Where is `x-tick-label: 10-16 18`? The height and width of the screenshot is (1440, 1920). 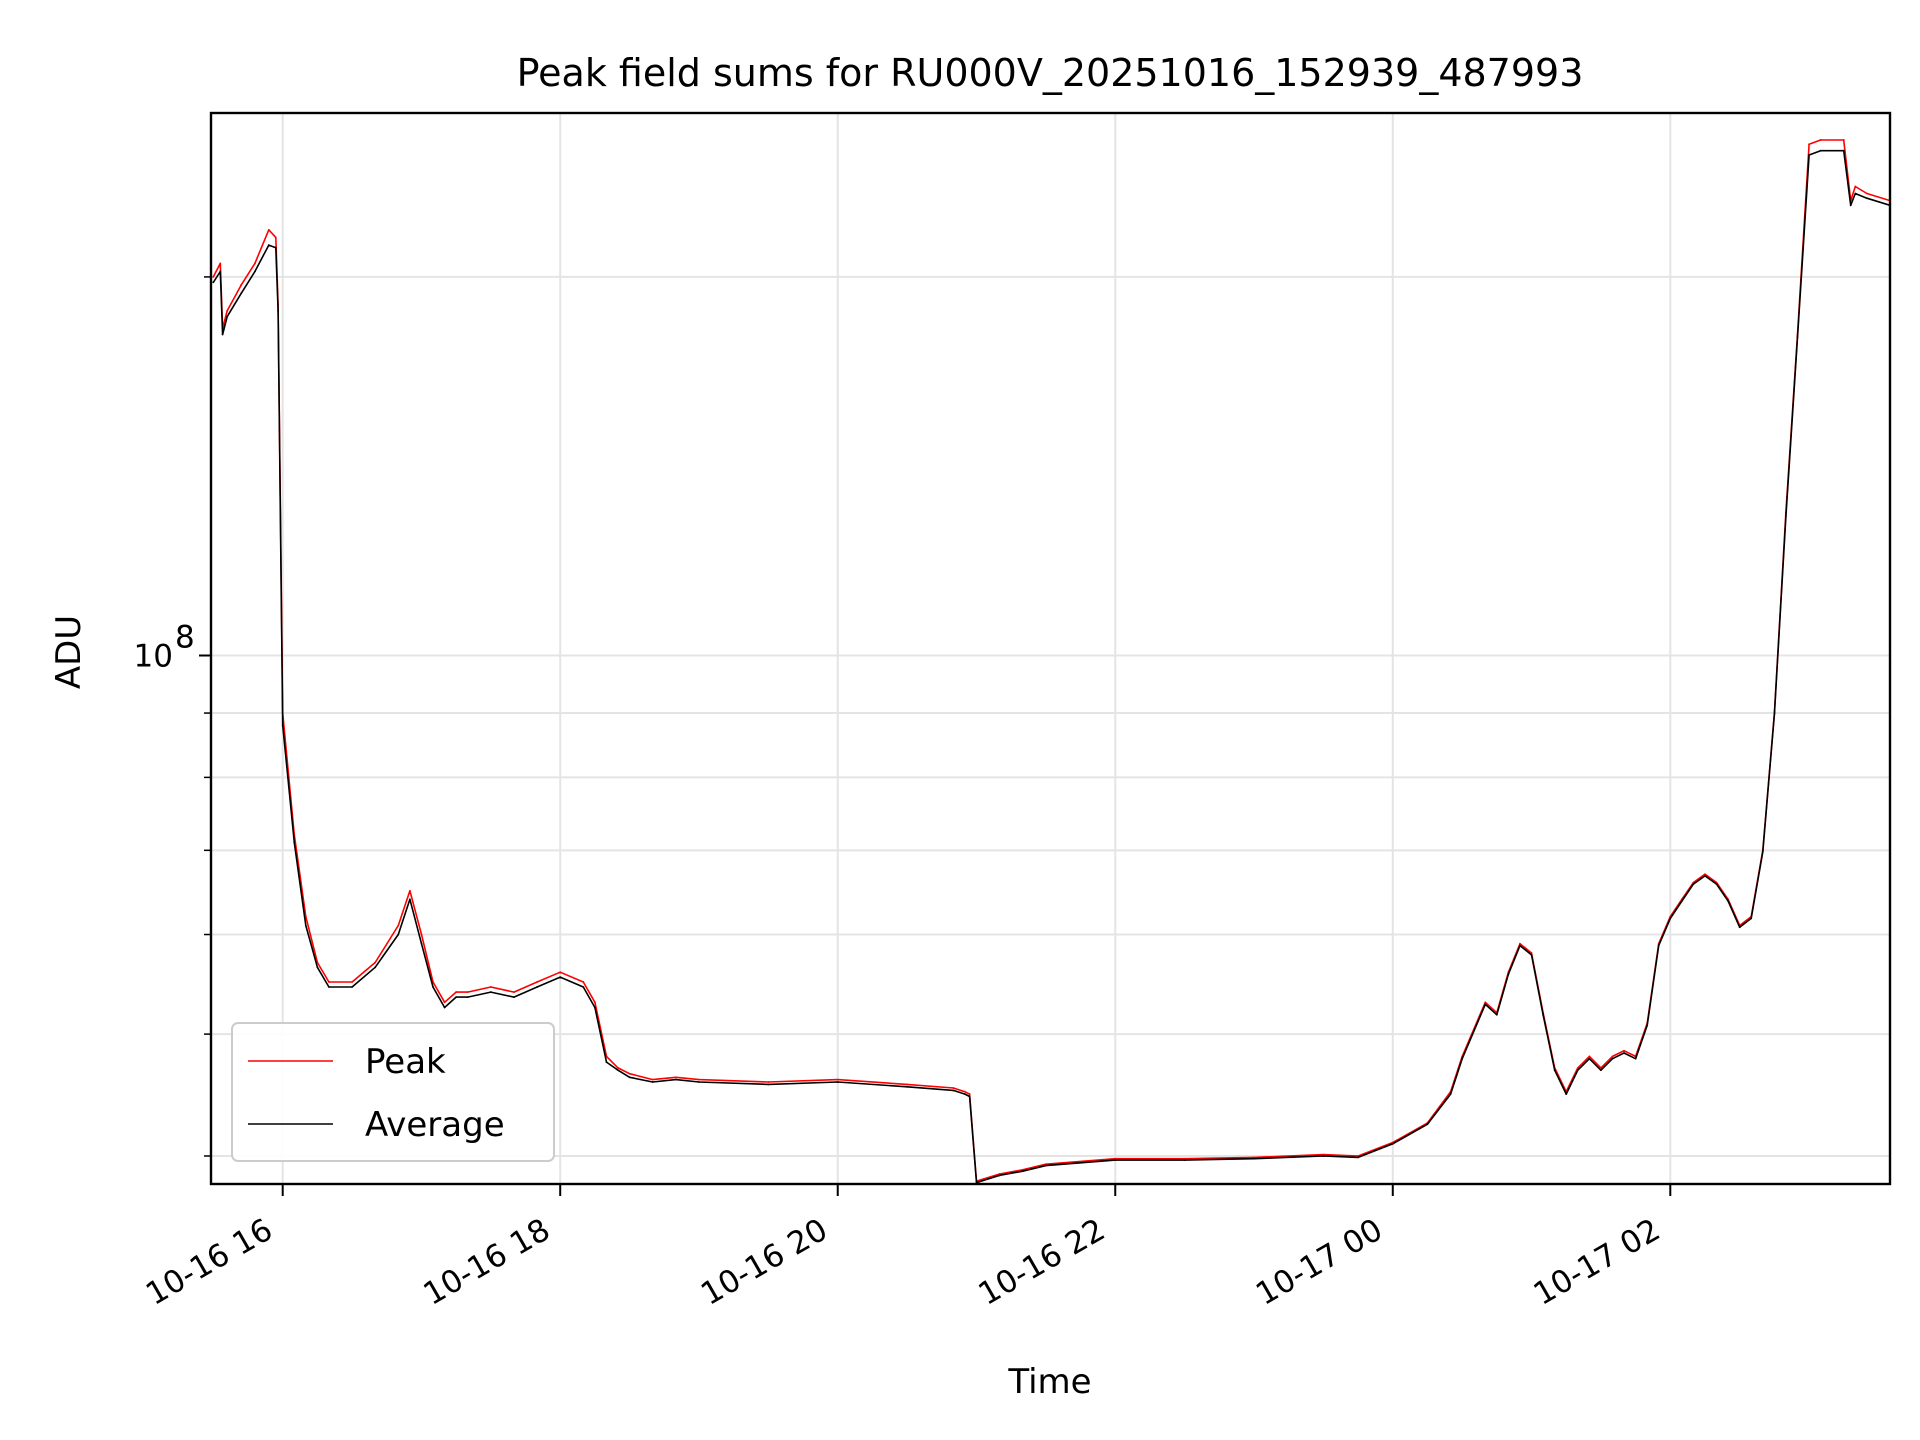 x-tick-label: 10-16 18 is located at coordinates (486, 1262).